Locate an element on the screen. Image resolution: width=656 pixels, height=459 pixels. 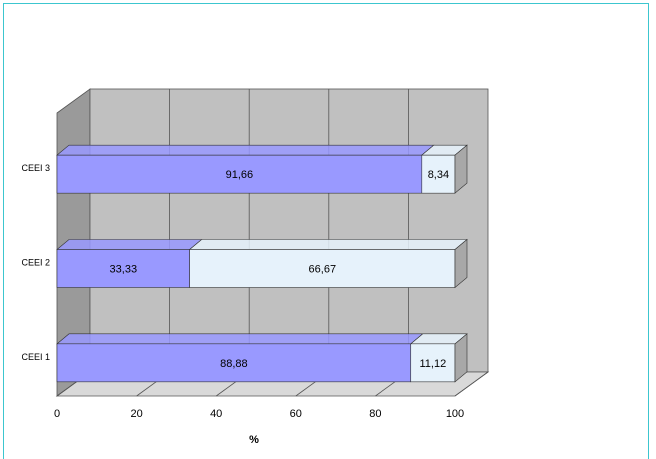
y-category-label: CEEI 1 is located at coordinates (35, 357).